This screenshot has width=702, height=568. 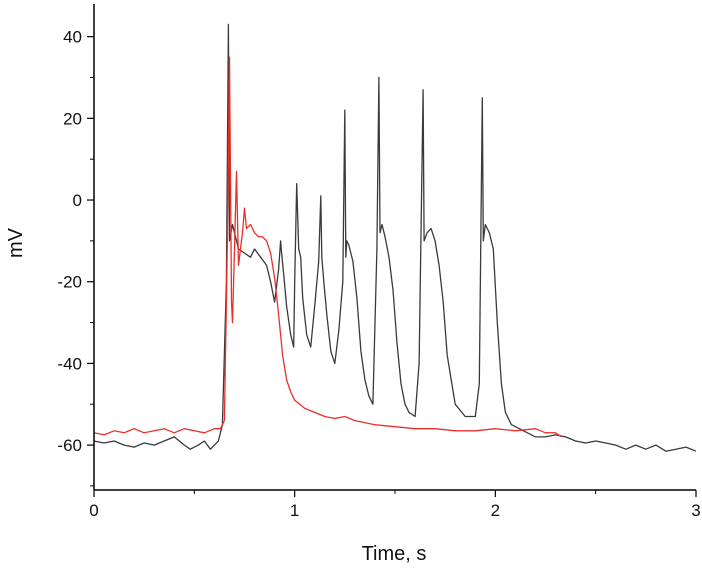 I want to click on y-axis-title: mV, so click(x=16, y=242).